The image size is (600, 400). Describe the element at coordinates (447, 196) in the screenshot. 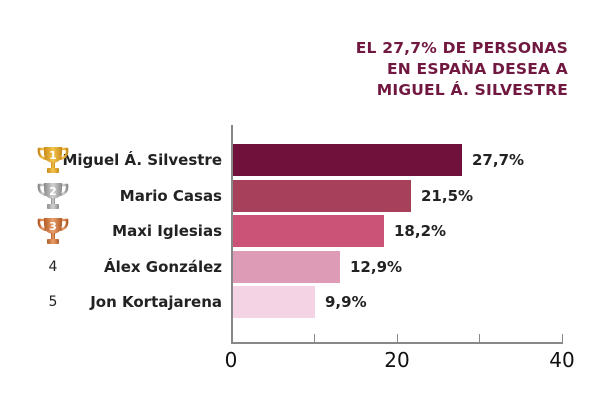

I see `bar-value-label: 21,5%` at that location.